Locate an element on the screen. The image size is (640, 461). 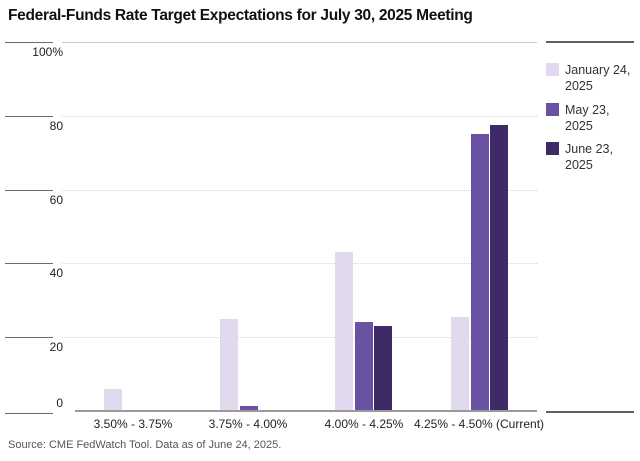
legend-item: June 23, 2025 is located at coordinates (590, 157).